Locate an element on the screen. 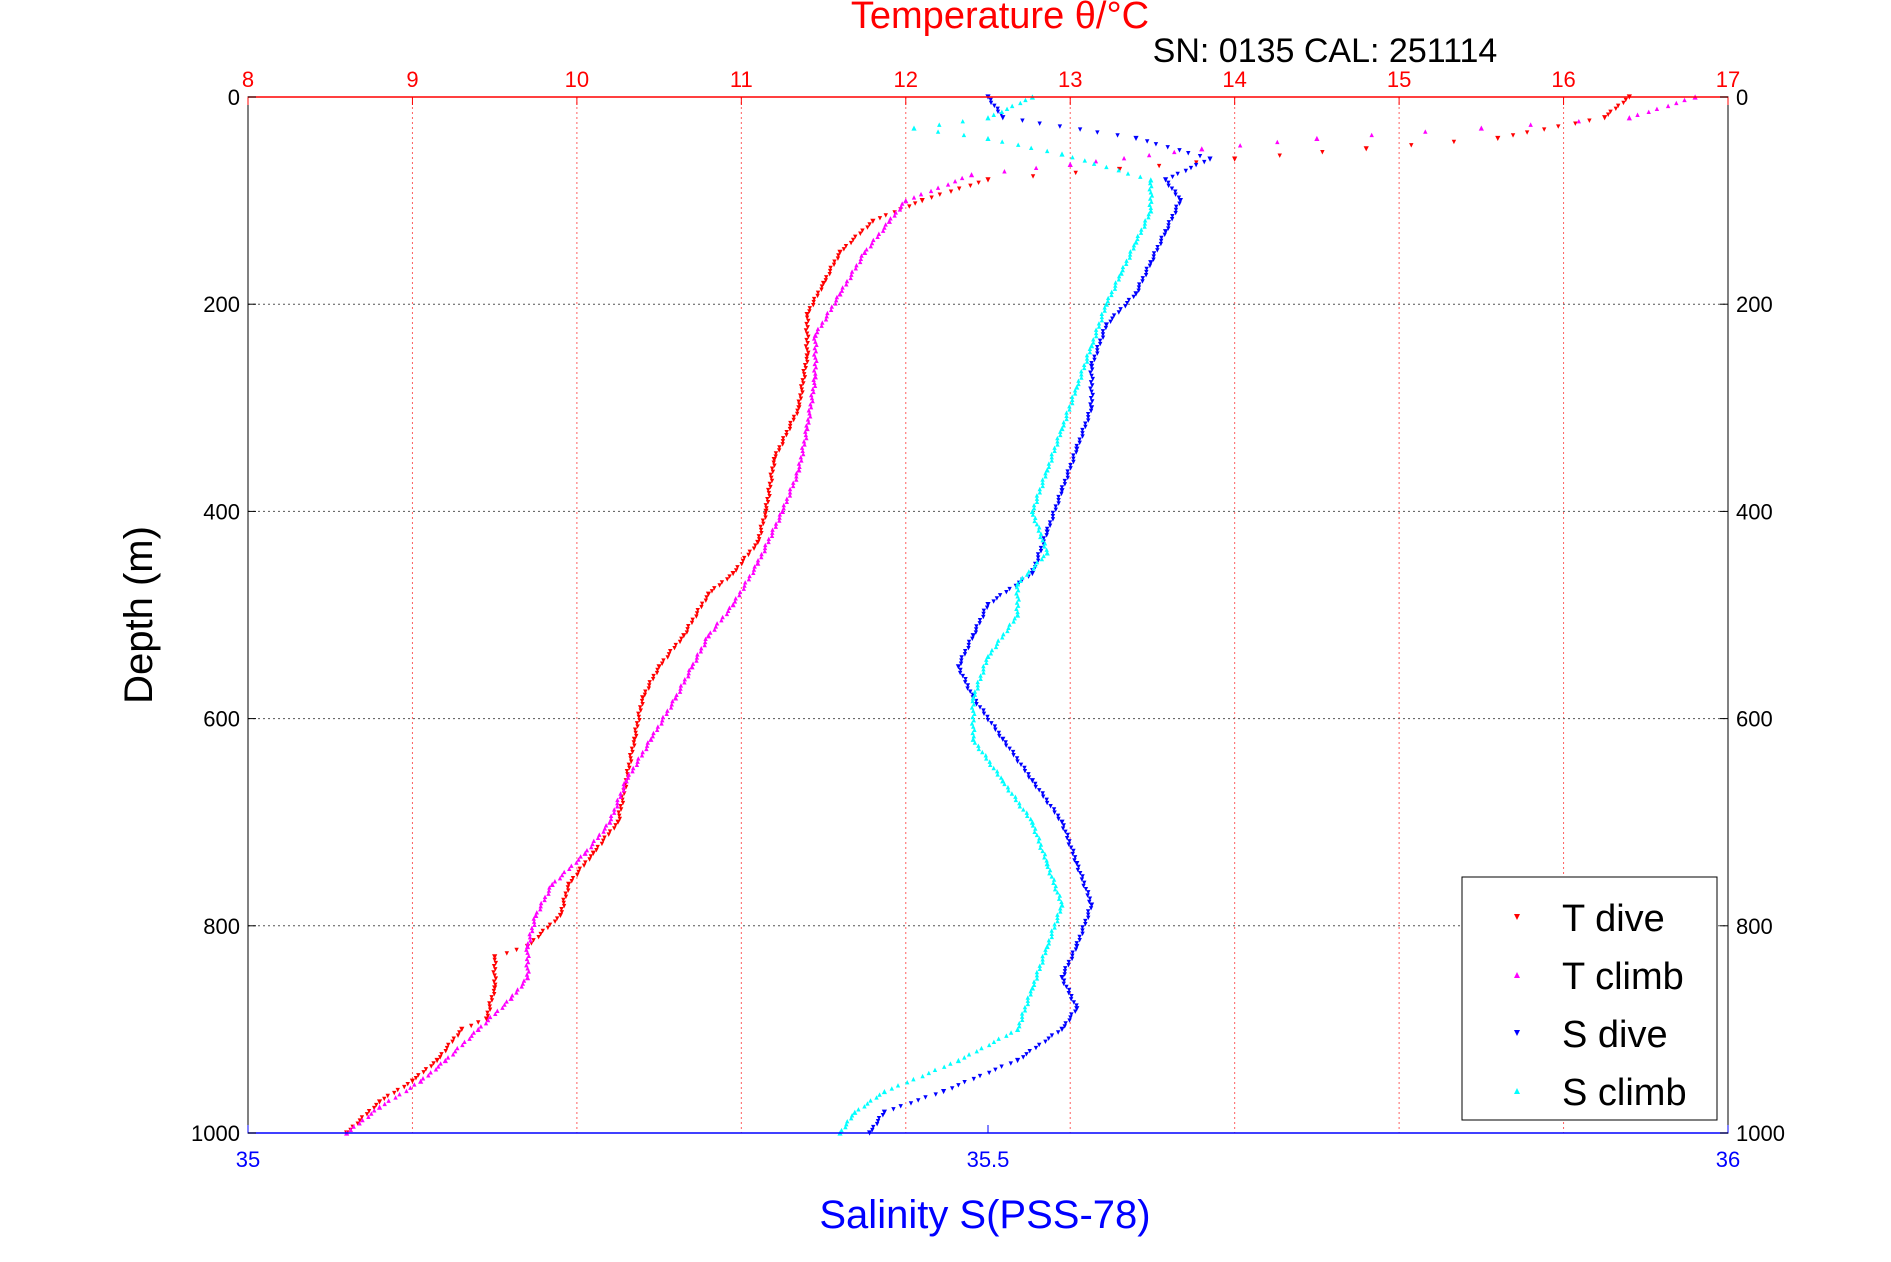 The height and width of the screenshot is (1262, 1891). left-tick-label: 600 is located at coordinates (221, 719).